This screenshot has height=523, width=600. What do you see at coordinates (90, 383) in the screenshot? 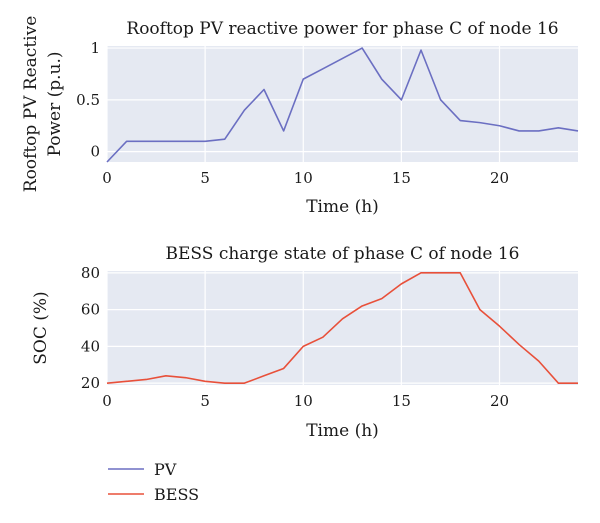
I see `bess-y-tick-label-0: 20` at bounding box center [90, 383].